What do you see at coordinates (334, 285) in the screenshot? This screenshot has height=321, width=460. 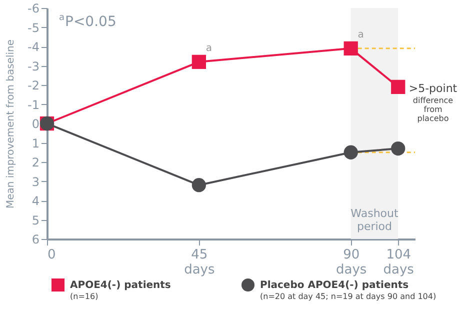 I see `legend-label: Placebo APOE4(-) patients` at bounding box center [334, 285].